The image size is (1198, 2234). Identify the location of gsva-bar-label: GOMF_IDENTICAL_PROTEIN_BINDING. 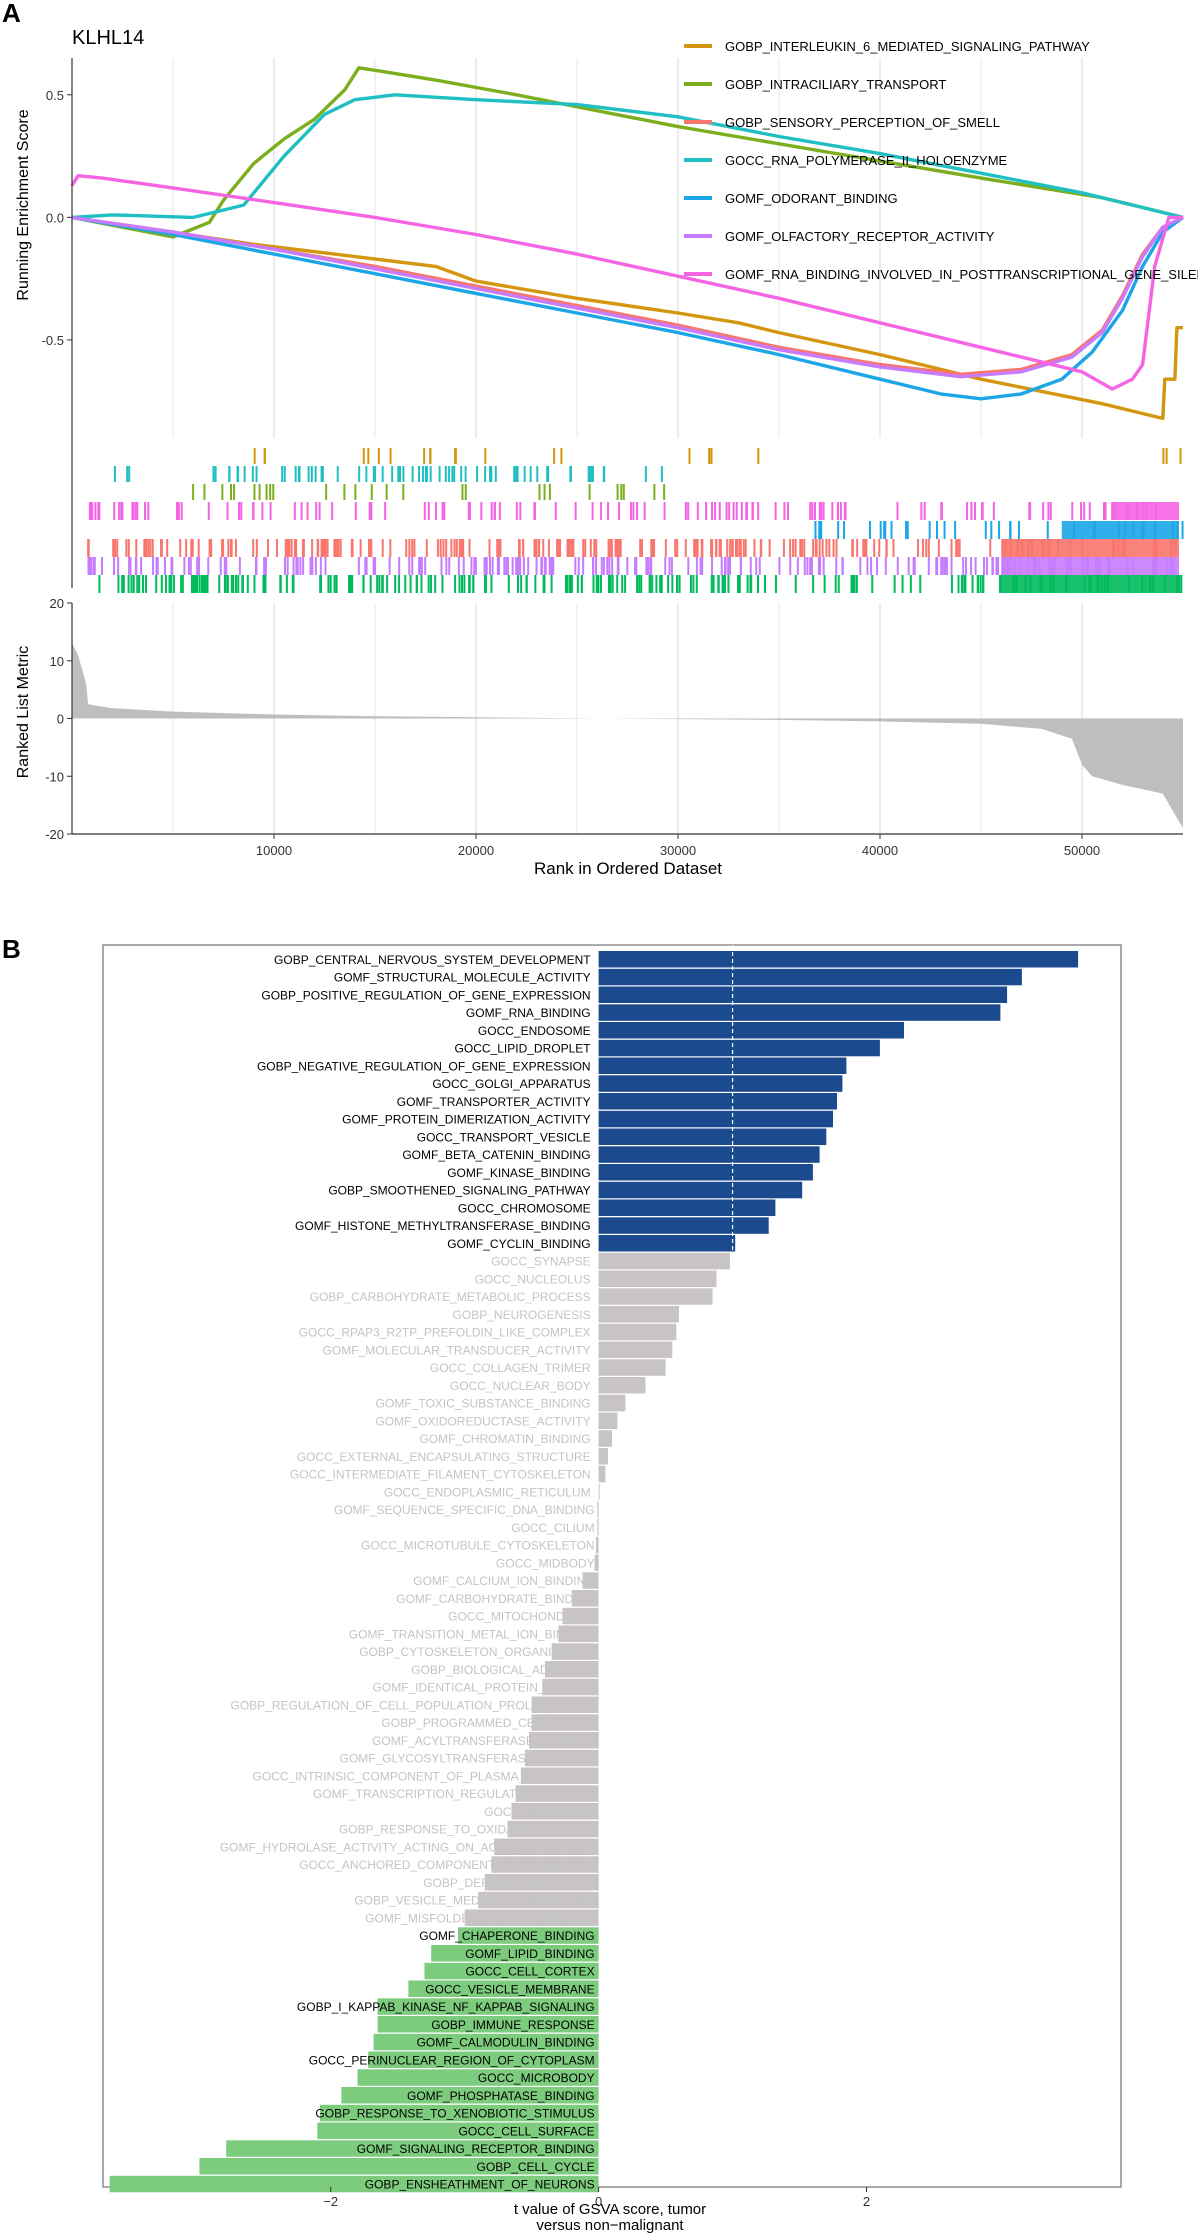
(484, 1688).